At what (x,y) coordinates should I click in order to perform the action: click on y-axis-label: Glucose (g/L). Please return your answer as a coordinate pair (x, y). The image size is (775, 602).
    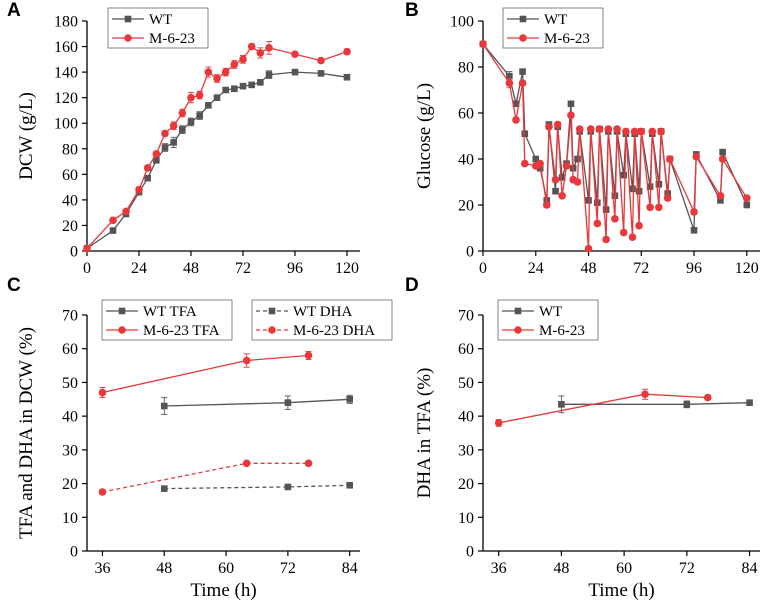
    Looking at the image, I should click on (424, 136).